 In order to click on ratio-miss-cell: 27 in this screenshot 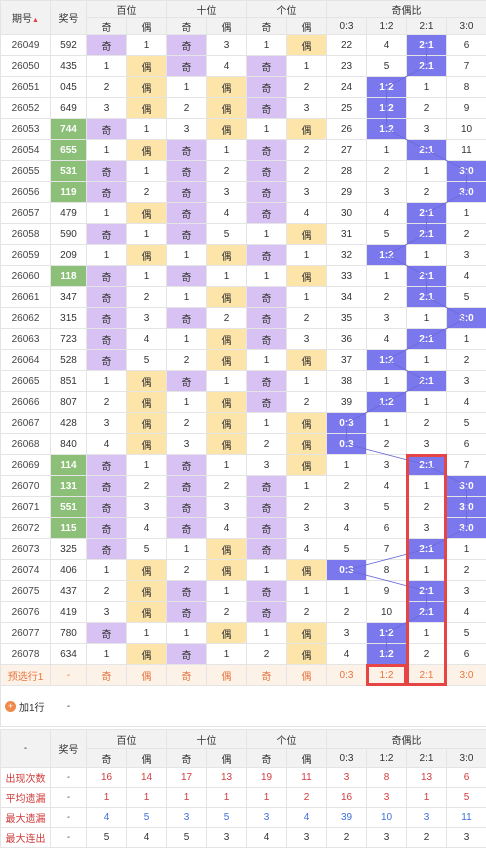, I will do `click(346, 150)`.